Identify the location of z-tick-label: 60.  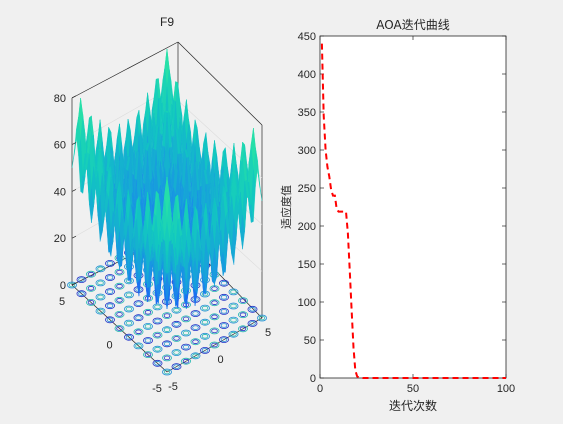
(60, 146).